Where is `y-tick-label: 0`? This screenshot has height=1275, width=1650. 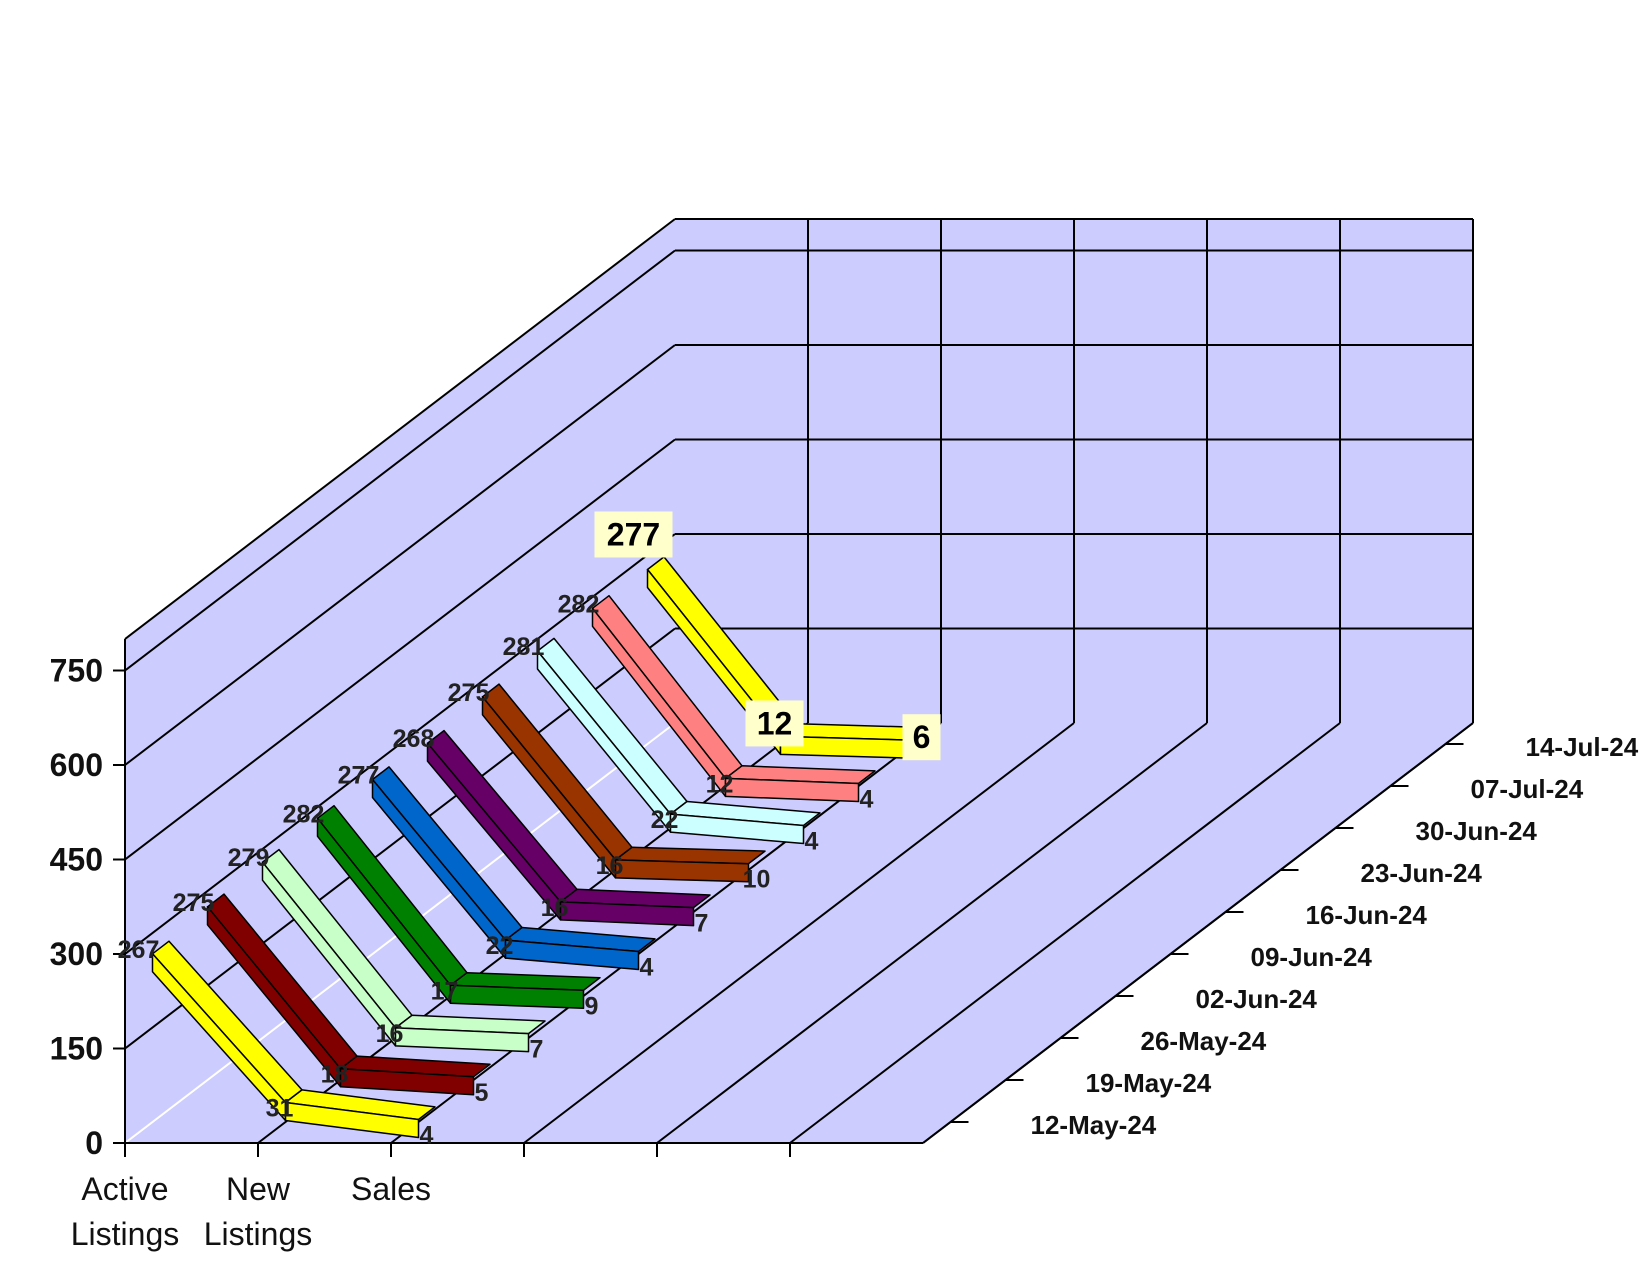 y-tick-label: 0 is located at coordinates (94, 1143).